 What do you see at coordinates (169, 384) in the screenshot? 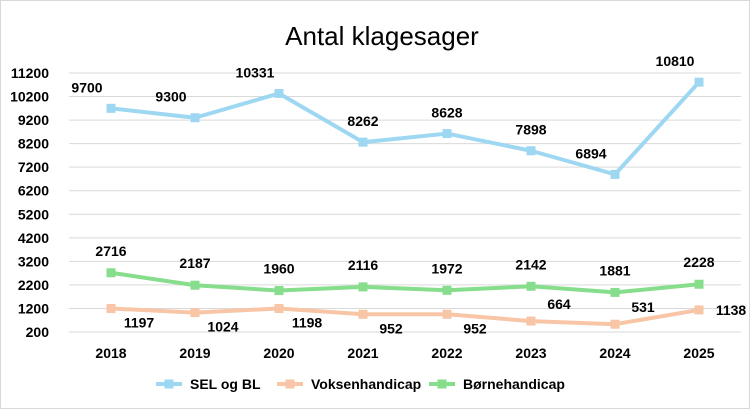
I see `legend-marker-sel-og-bl` at bounding box center [169, 384].